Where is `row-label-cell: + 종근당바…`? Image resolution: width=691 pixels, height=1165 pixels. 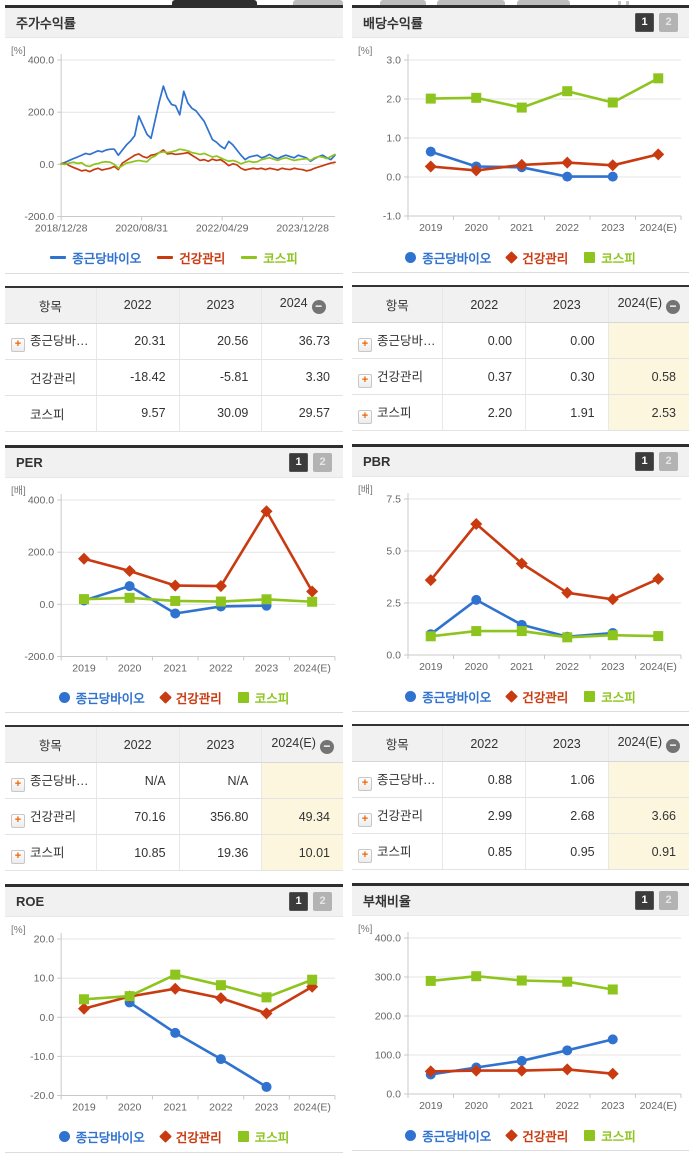 row-label-cell: + 종근당바… is located at coordinates (51, 781).